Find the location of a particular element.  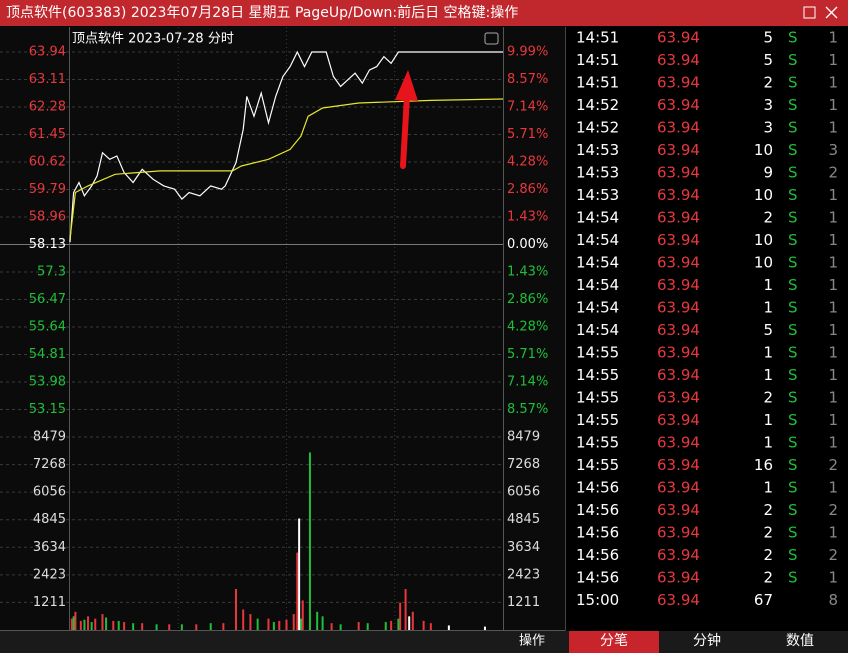

trade-volume: 5 is located at coordinates (768, 38).